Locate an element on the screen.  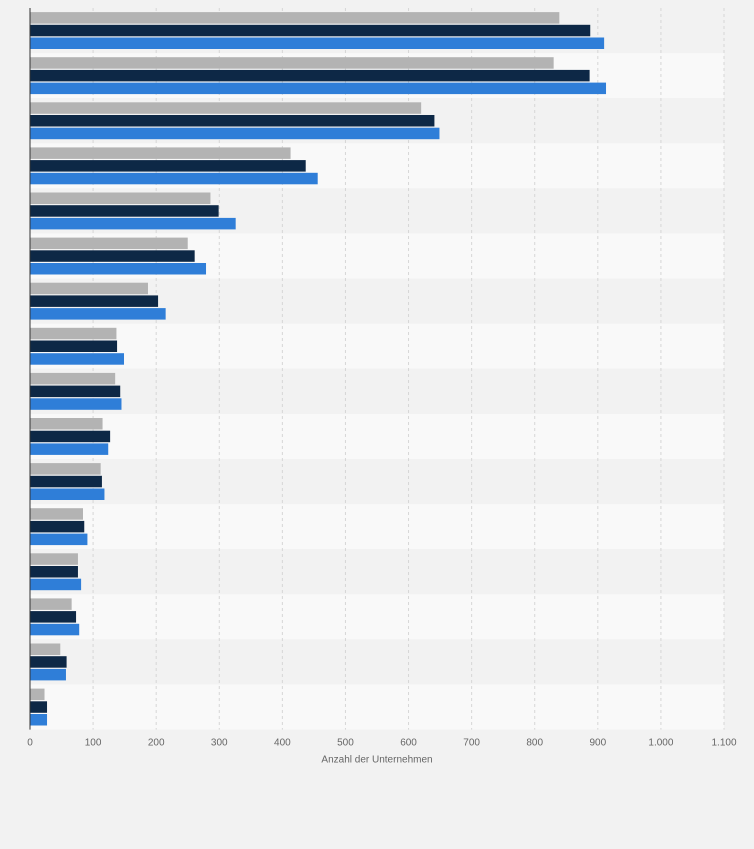
x-tick-label: 100 is located at coordinates (93, 743).